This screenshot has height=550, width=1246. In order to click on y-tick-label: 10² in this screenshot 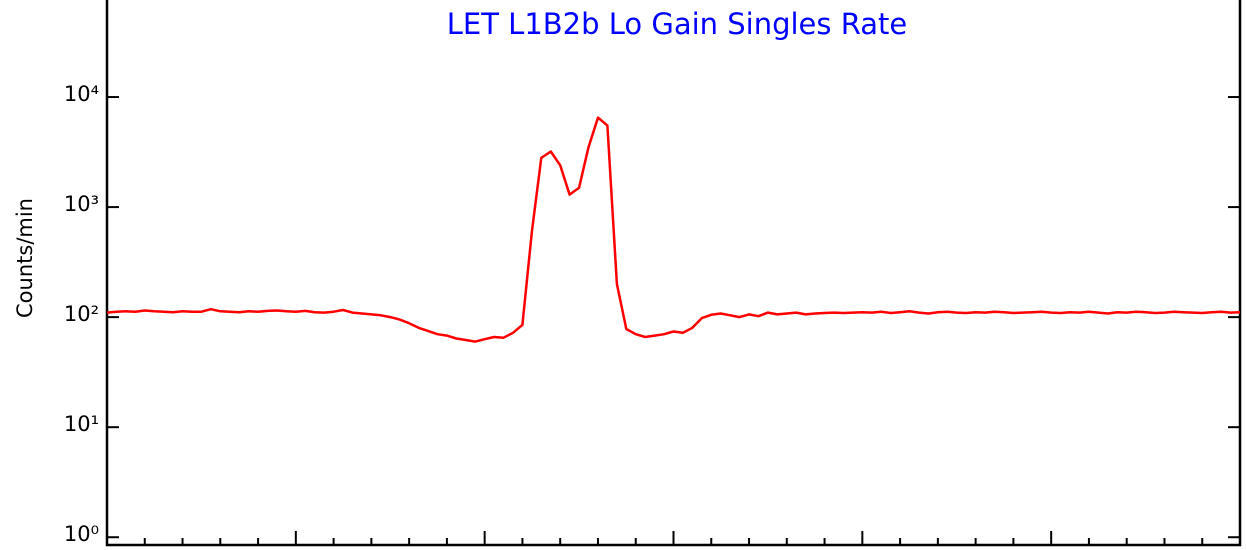, I will do `click(81, 314)`.